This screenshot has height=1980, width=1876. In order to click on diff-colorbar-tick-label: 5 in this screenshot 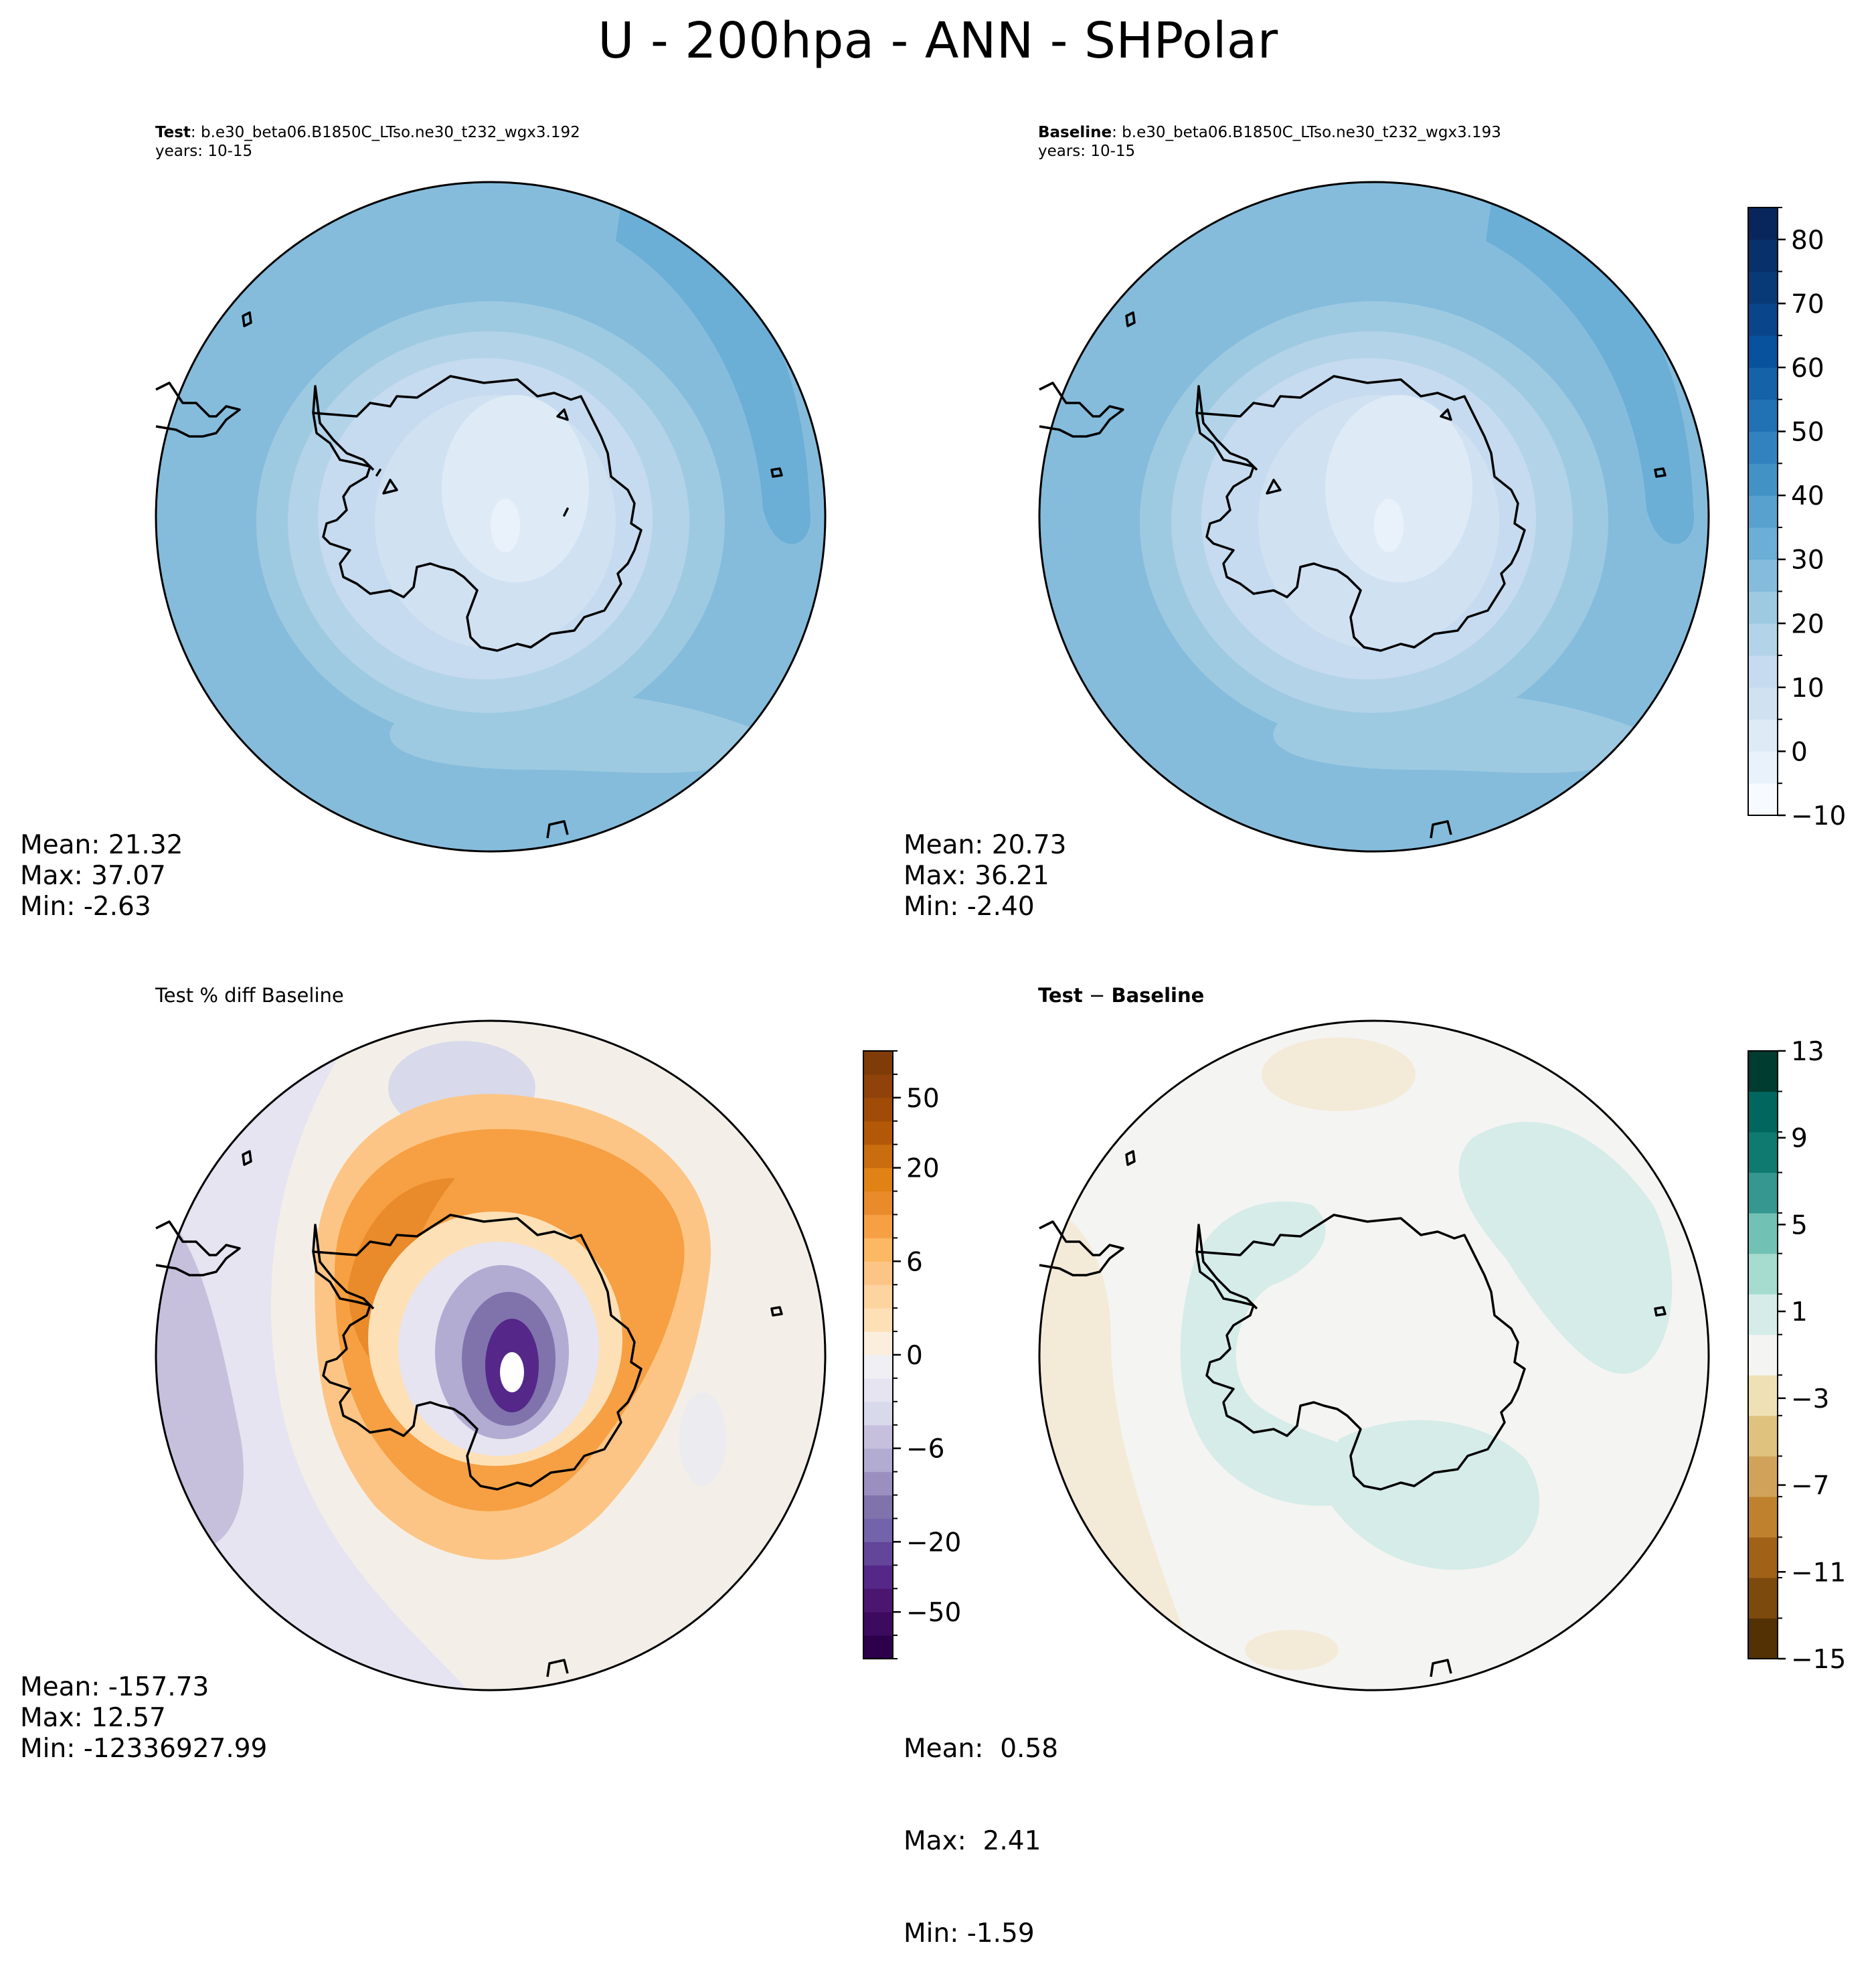, I will do `click(1799, 1225)`.